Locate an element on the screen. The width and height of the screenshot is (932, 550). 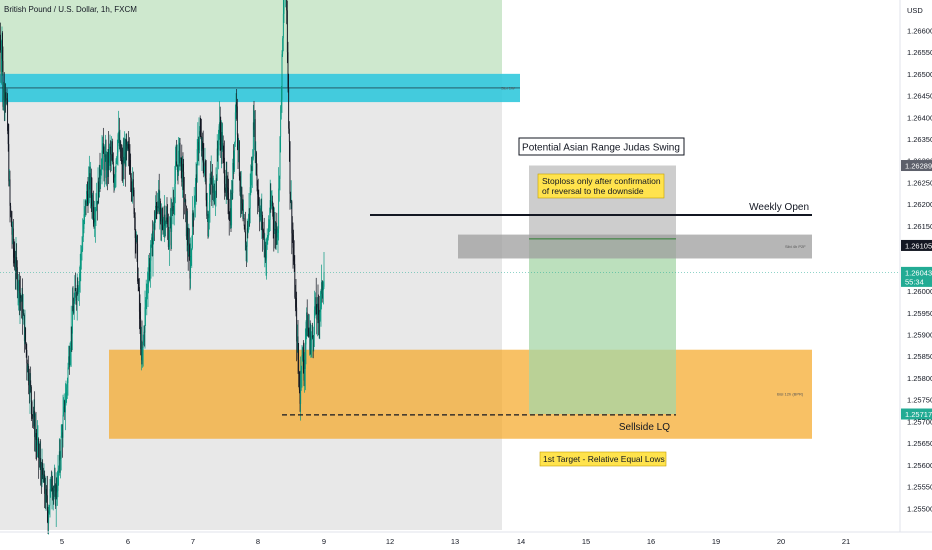
price-tick-16: 1.25800 is located at coordinates (919, 378).